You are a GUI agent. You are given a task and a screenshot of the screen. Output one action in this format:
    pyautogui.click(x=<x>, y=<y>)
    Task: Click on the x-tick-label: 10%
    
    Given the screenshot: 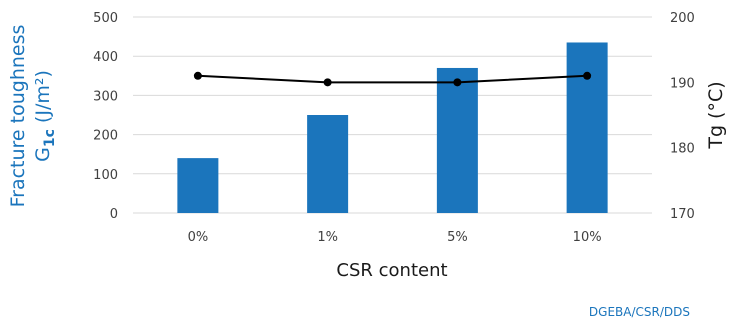 What is the action you would take?
    pyautogui.click(x=587, y=237)
    